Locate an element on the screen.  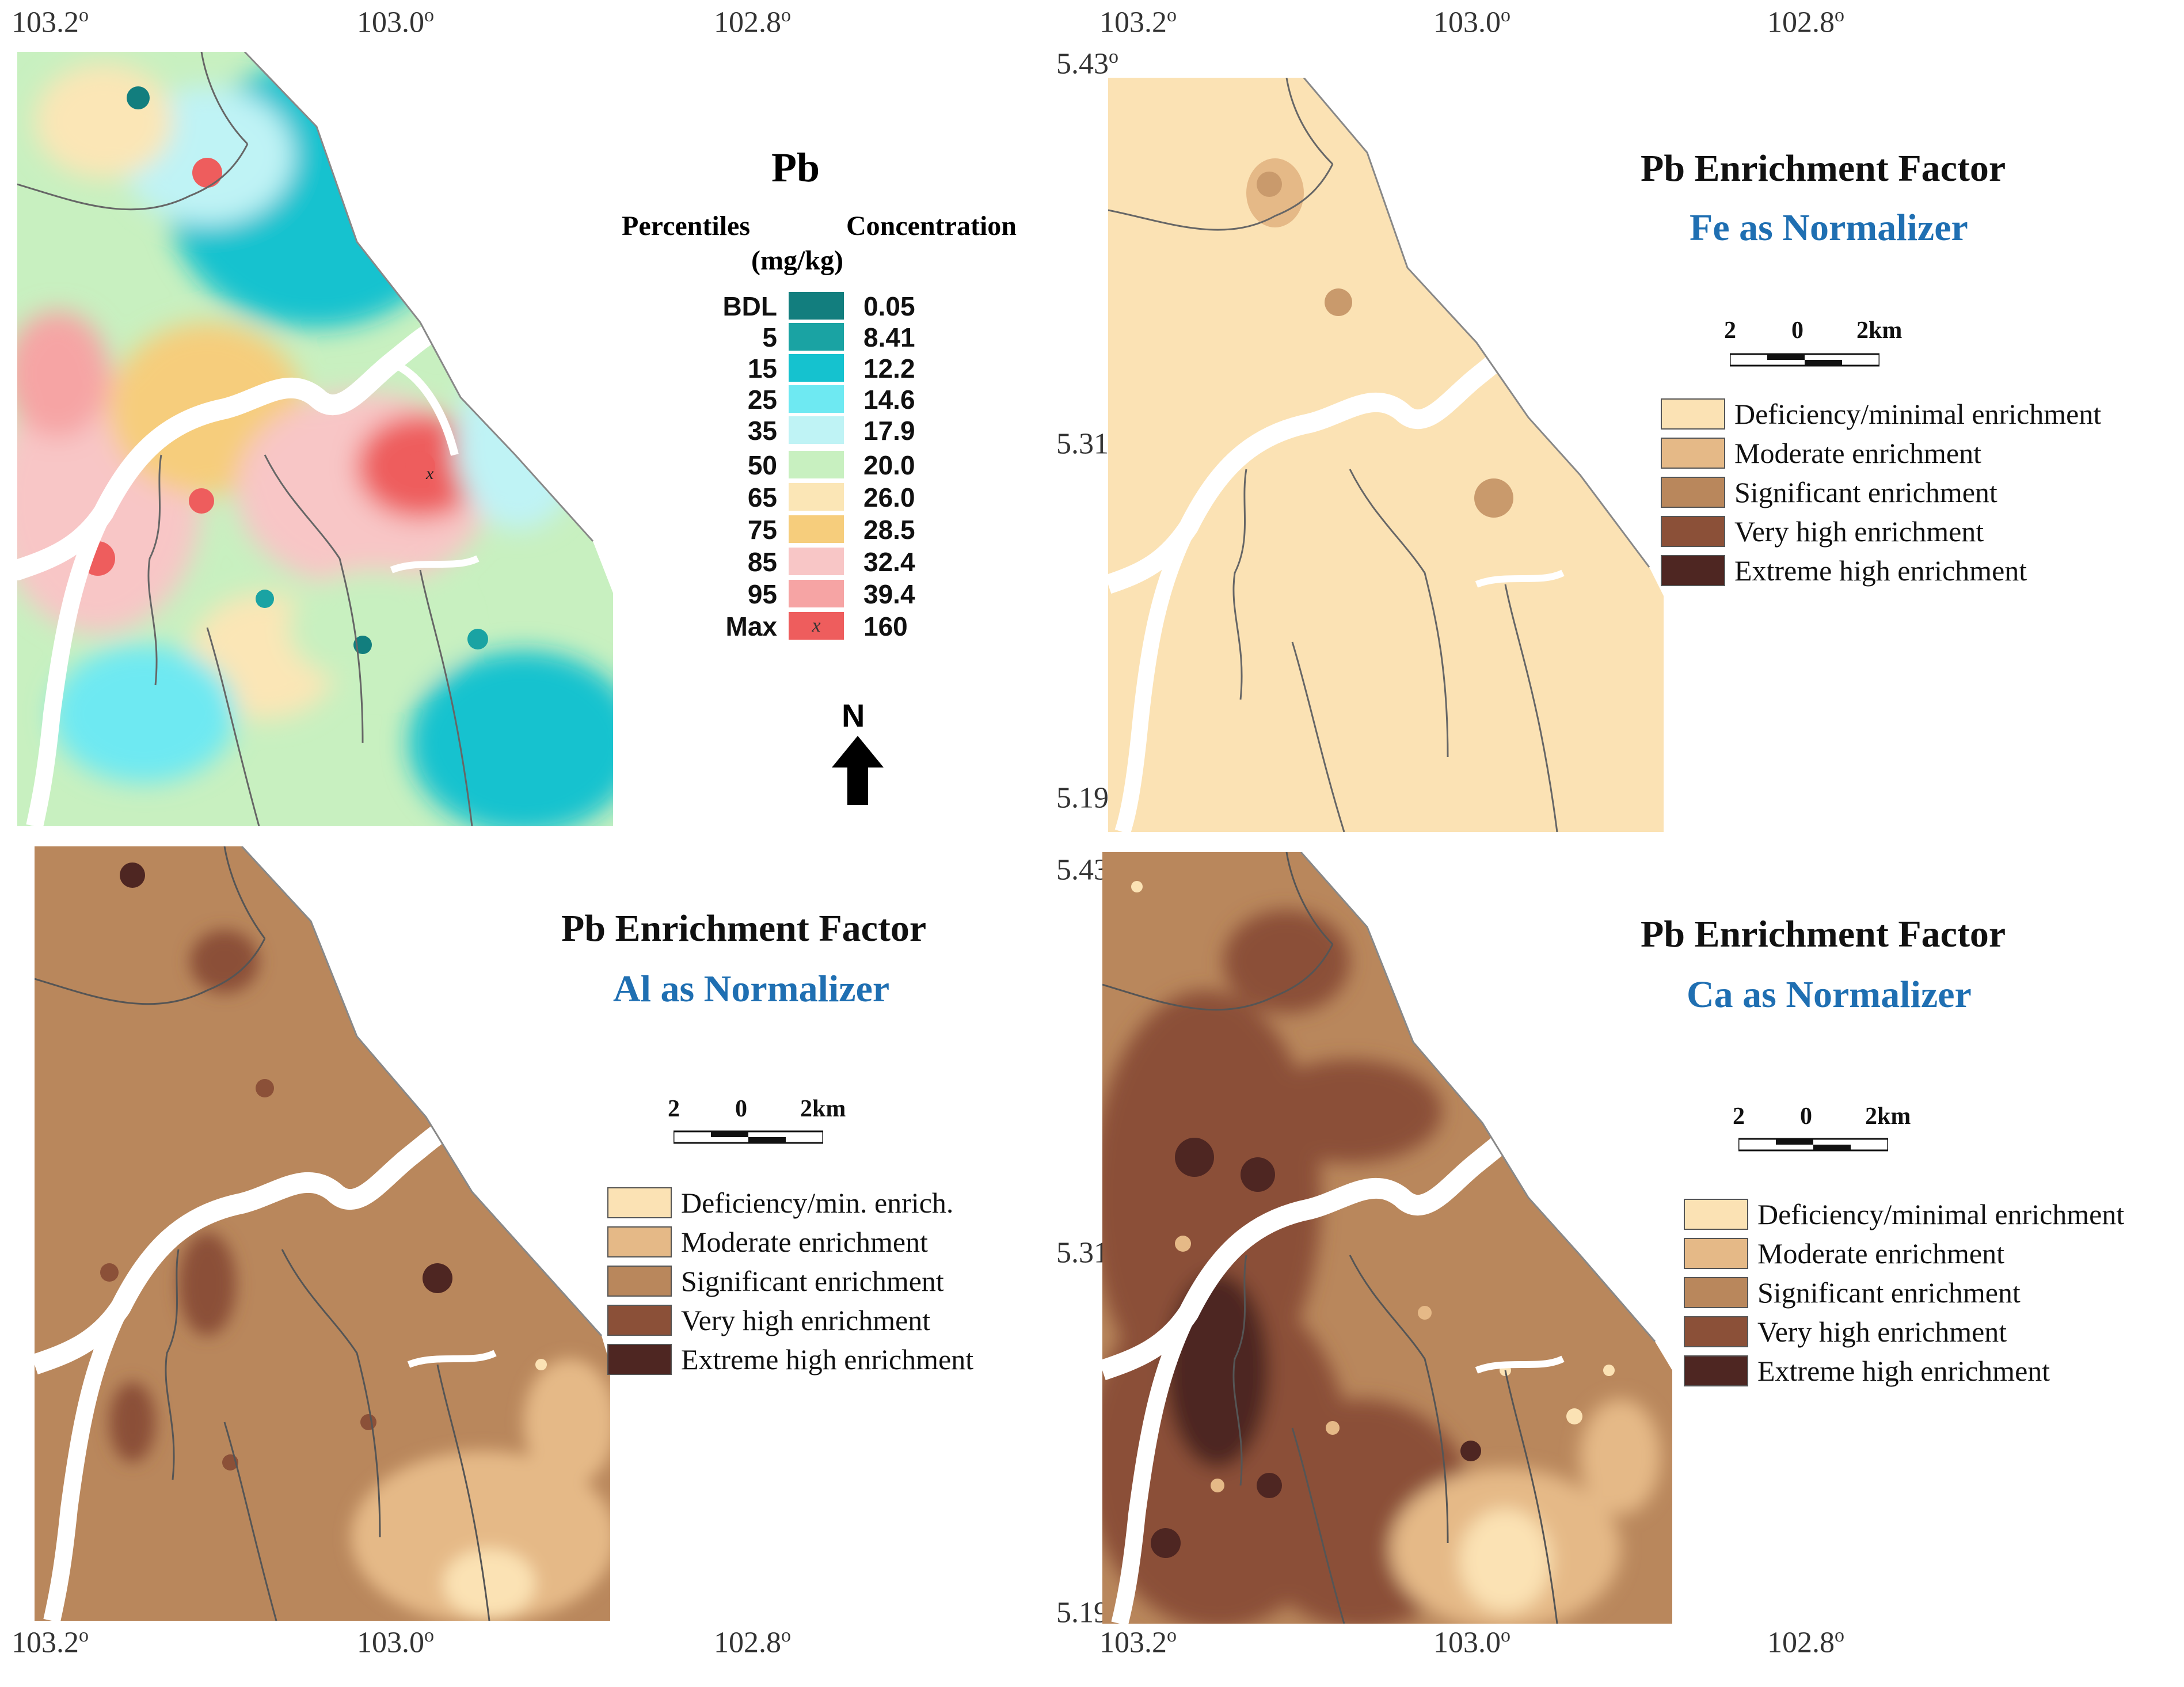
pb-legend-value: 17.9 is located at coordinates (889, 431).